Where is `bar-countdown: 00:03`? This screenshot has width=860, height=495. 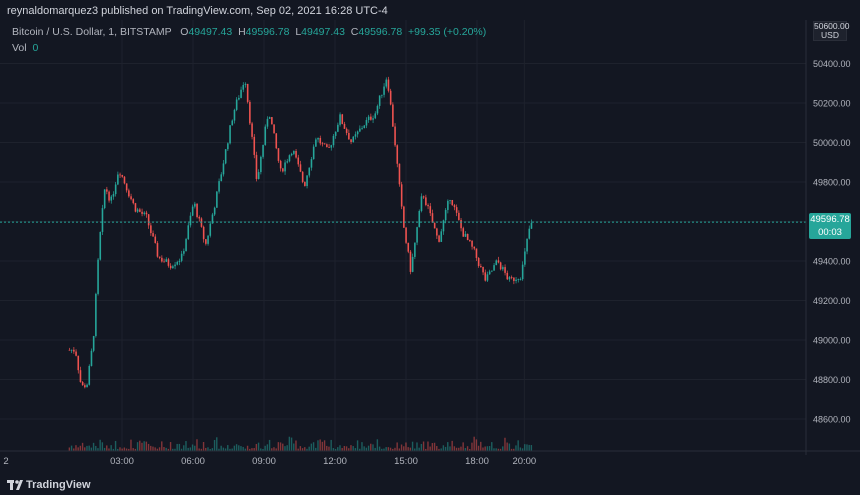
bar-countdown: 00:03 is located at coordinates (830, 232).